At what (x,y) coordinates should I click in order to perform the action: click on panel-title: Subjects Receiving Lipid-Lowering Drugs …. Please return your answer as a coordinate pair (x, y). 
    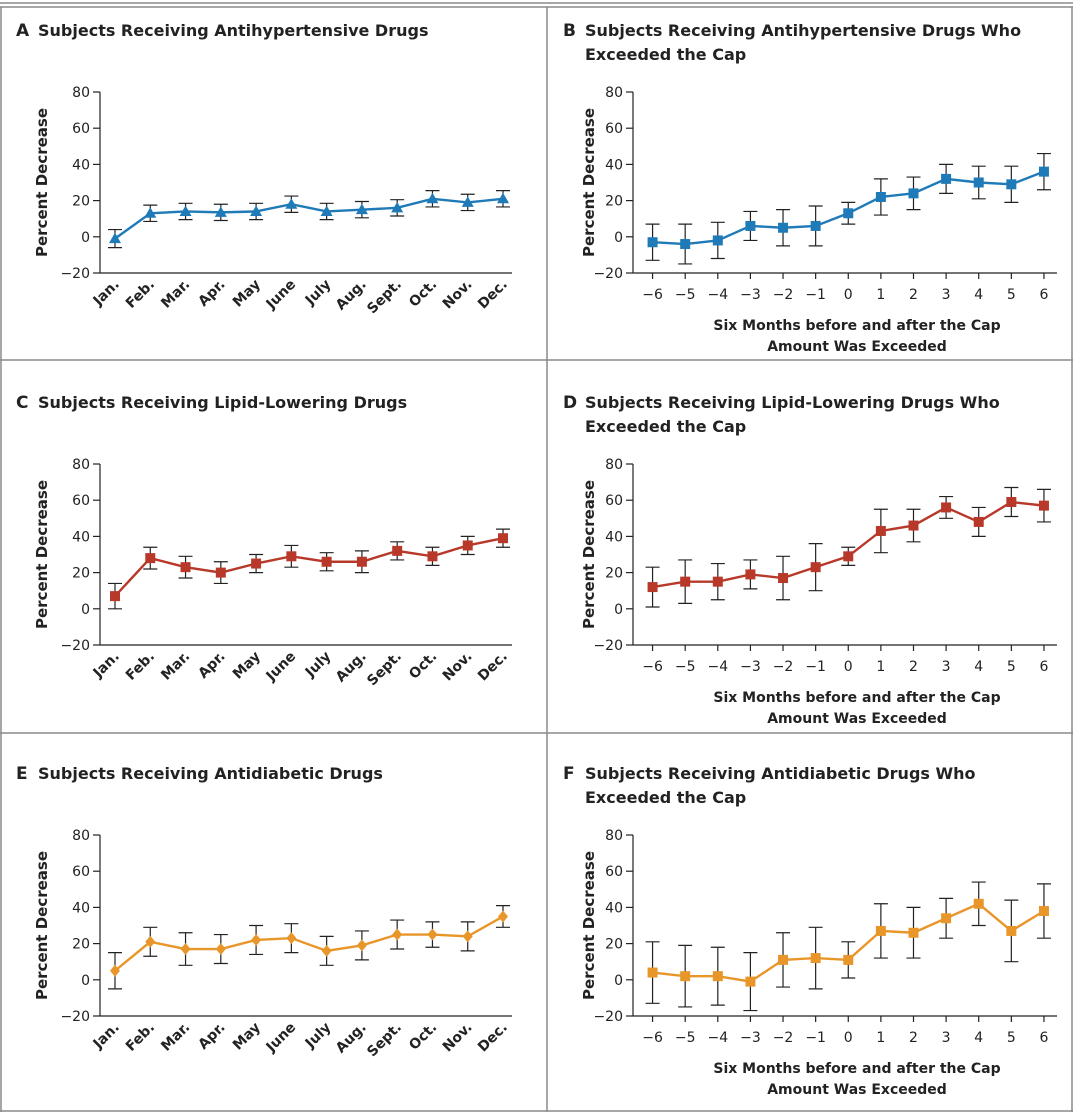
    Looking at the image, I should click on (792, 414).